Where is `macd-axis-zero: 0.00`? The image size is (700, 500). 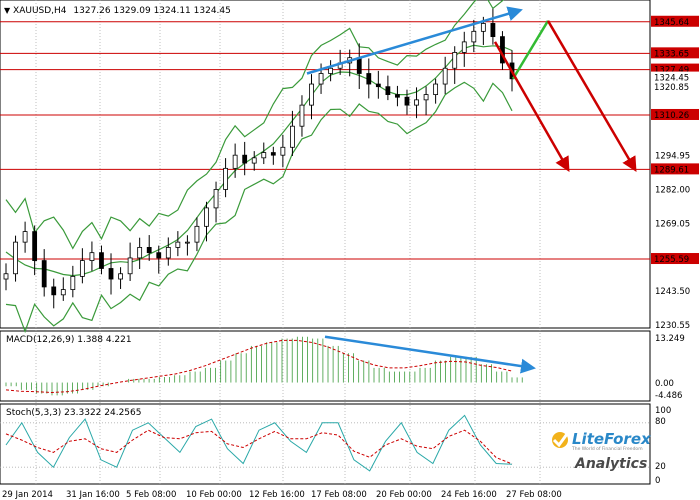 macd-axis-zero: 0.00 is located at coordinates (664, 384).